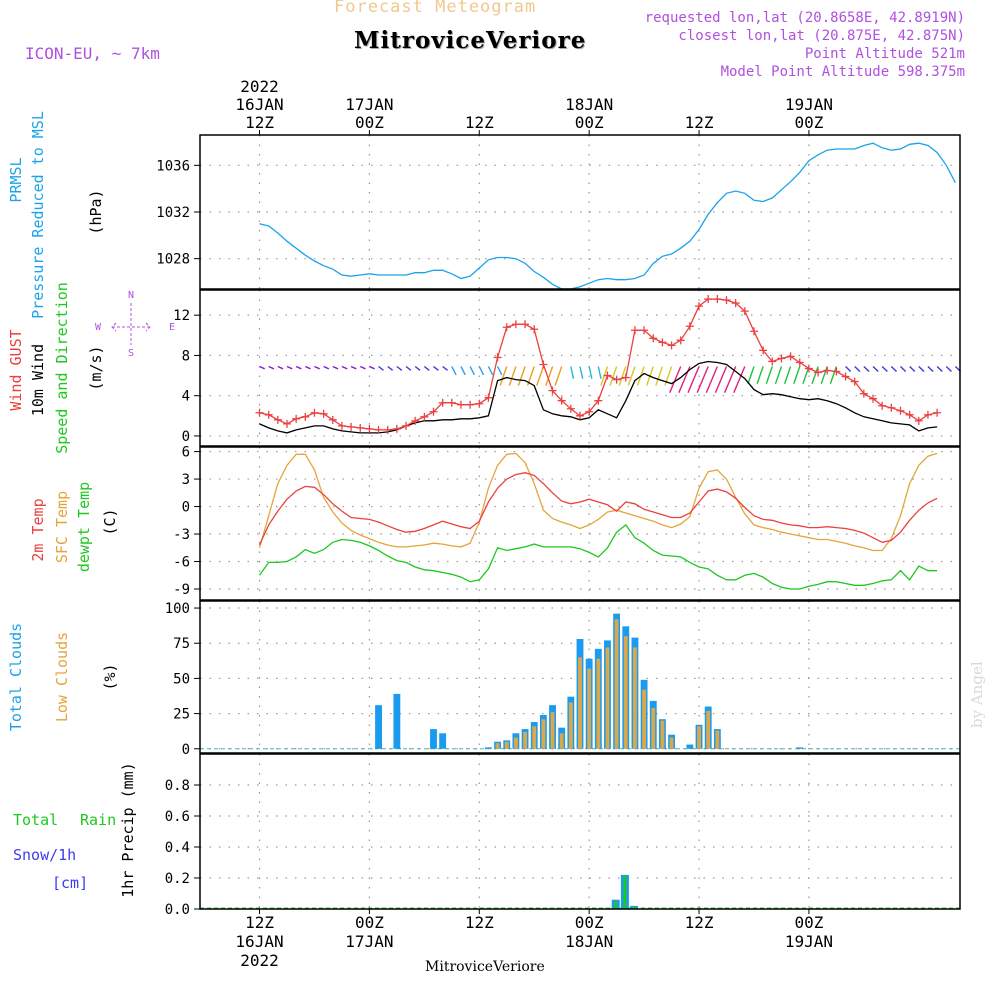 The width and height of the screenshot is (1000, 1000). What do you see at coordinates (181, 679) in the screenshot?
I see `y-tick-label: 50` at bounding box center [181, 679].